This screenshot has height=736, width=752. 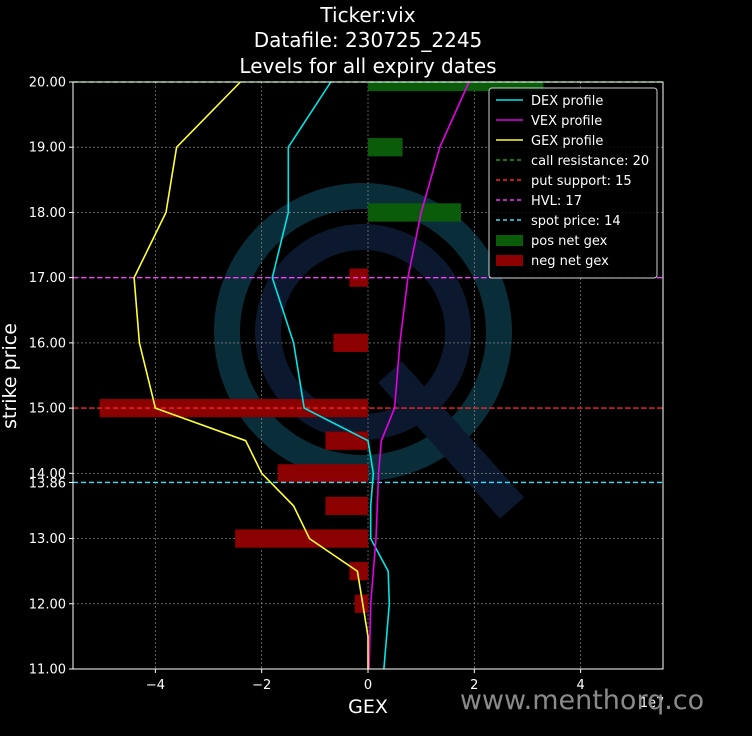 I want to click on y-tick-label-8: 19.00, so click(x=47, y=148).